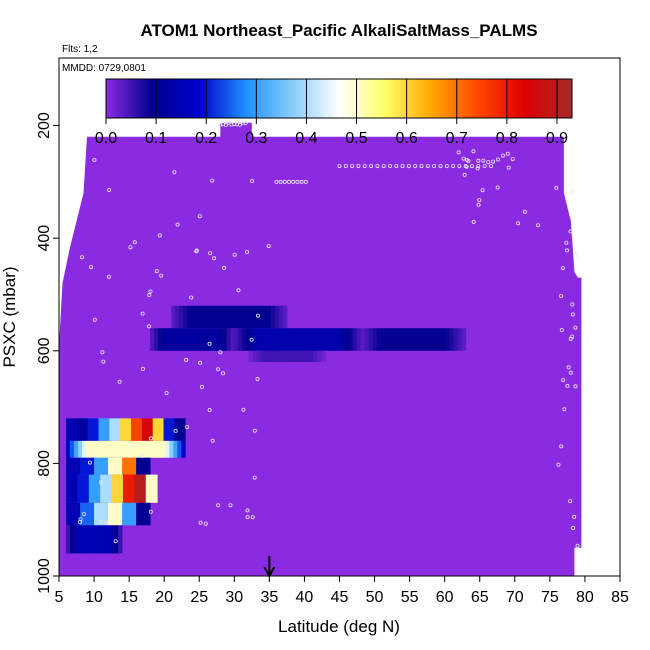 The image size is (650, 650). Describe the element at coordinates (59, 597) in the screenshot. I see `x-tick-label: 5` at that location.